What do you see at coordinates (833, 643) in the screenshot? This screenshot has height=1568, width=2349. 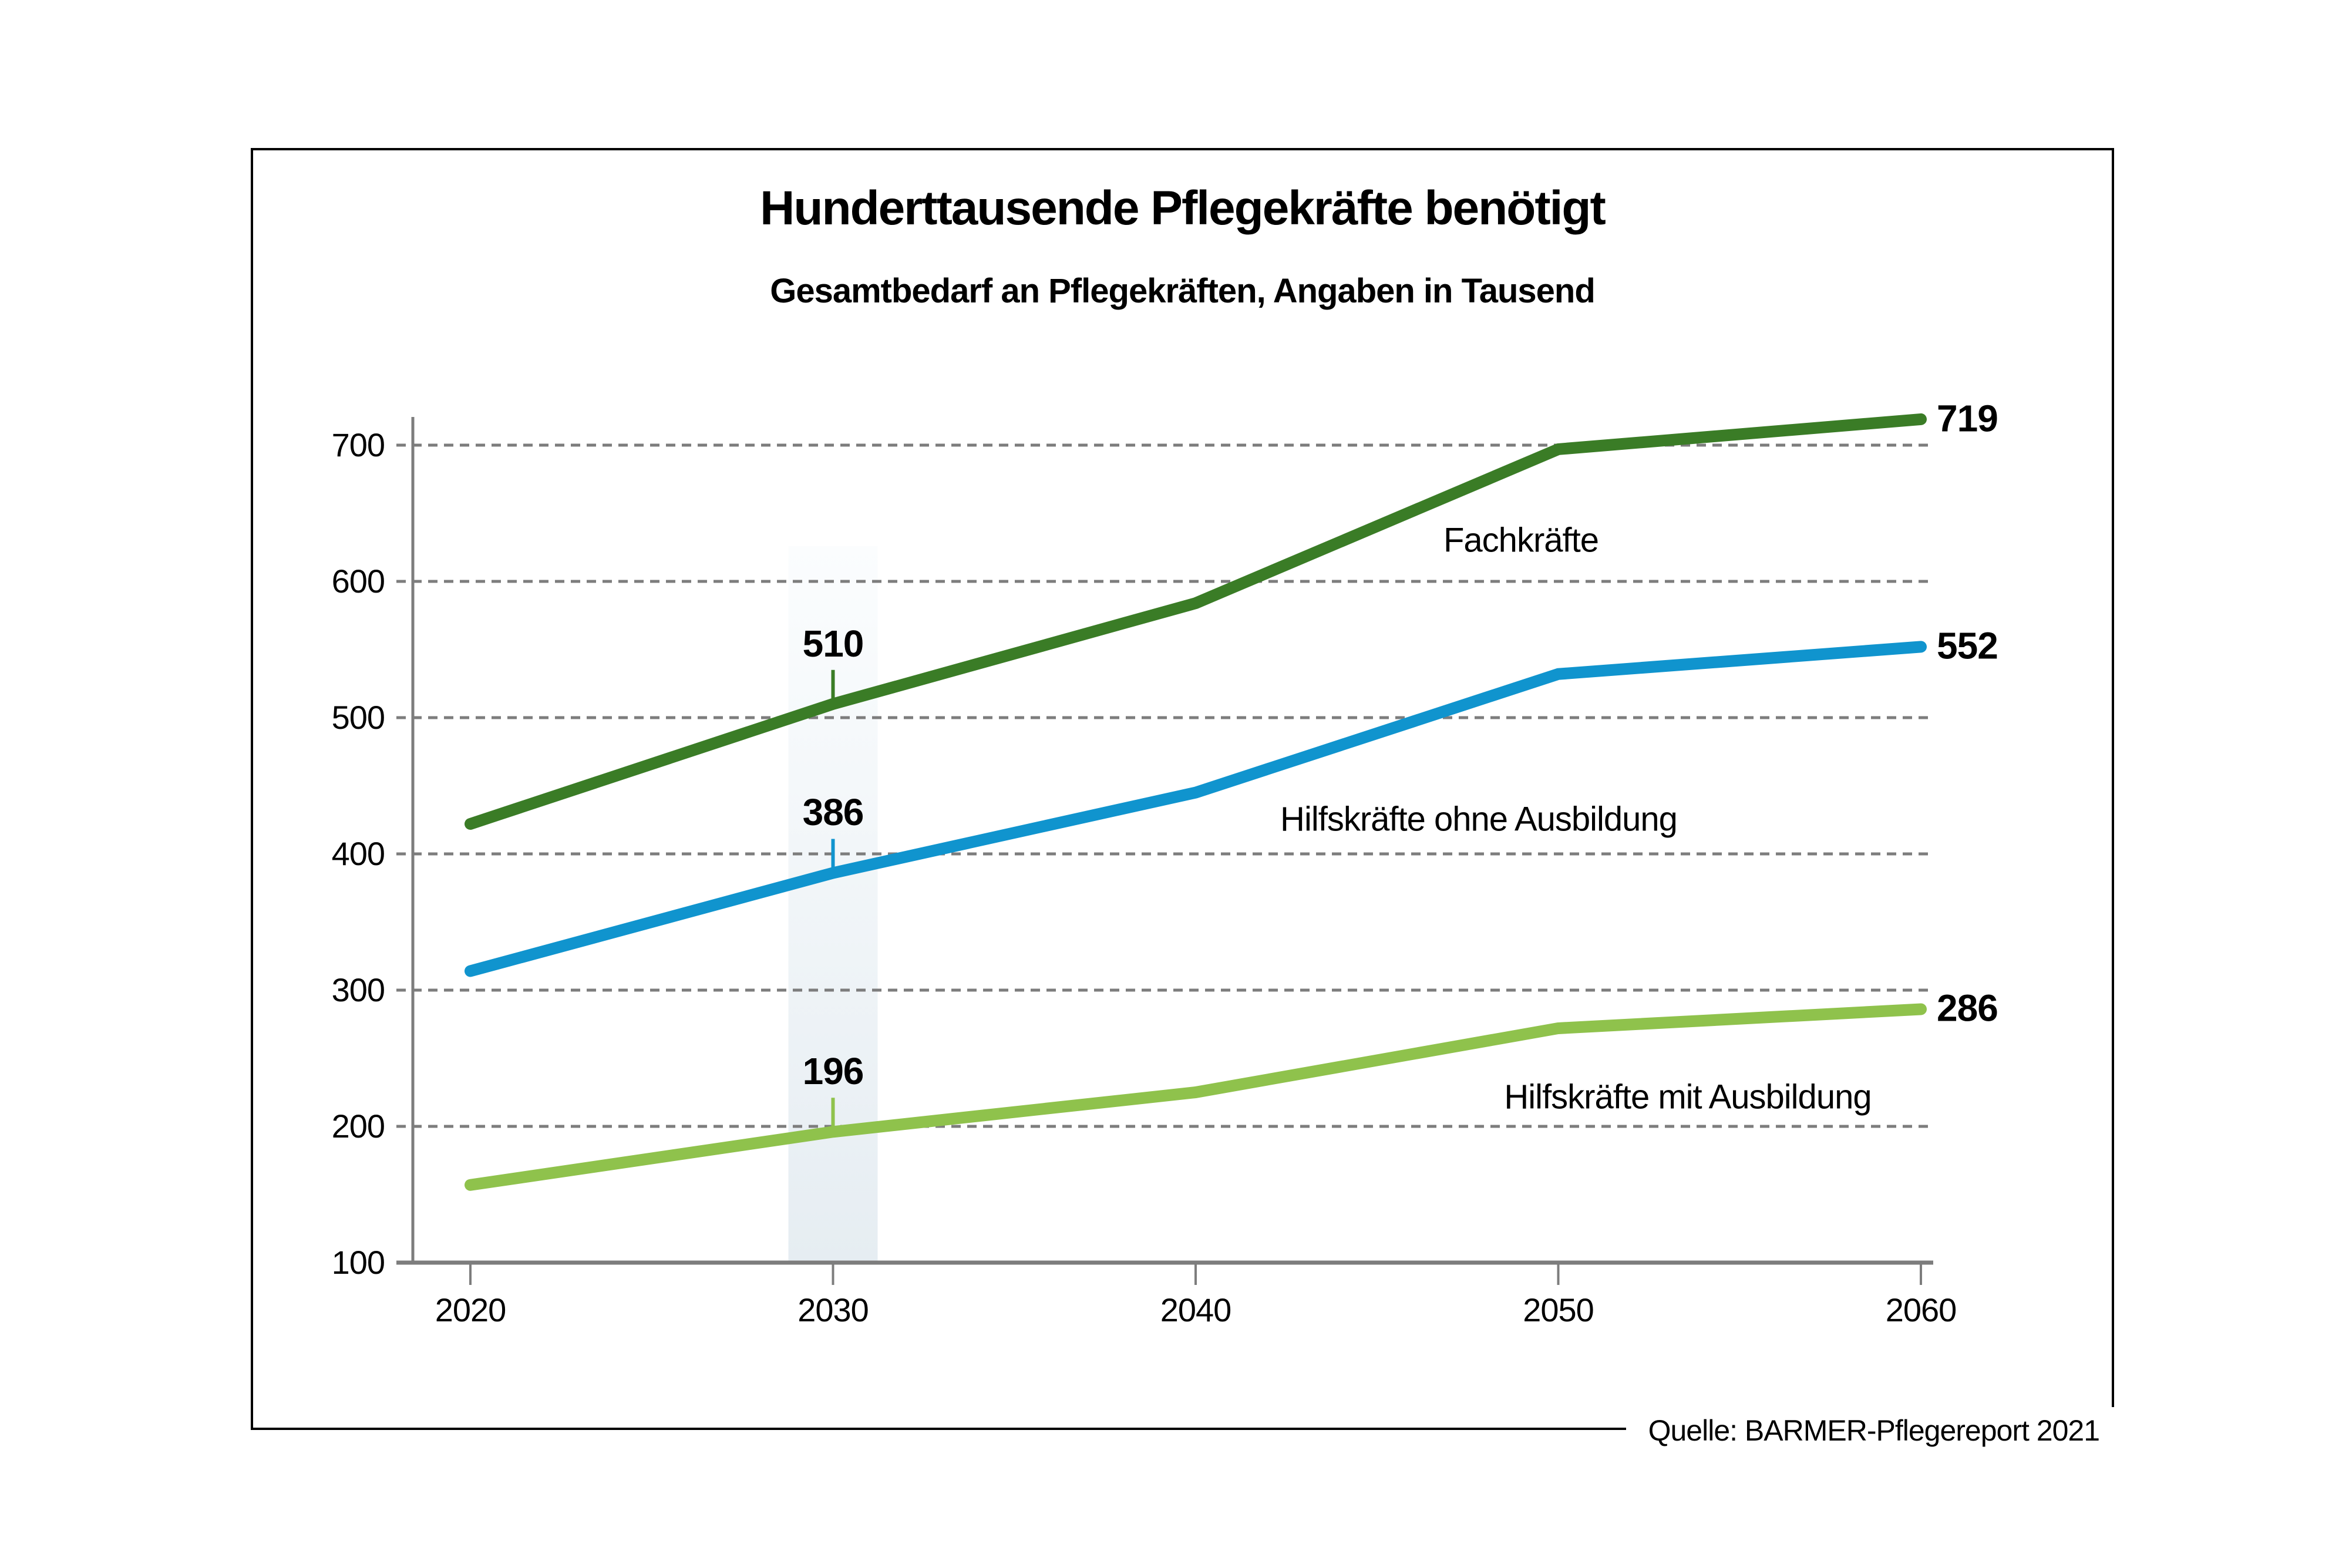 I see `value-label-2030-series-0: 510` at bounding box center [833, 643].